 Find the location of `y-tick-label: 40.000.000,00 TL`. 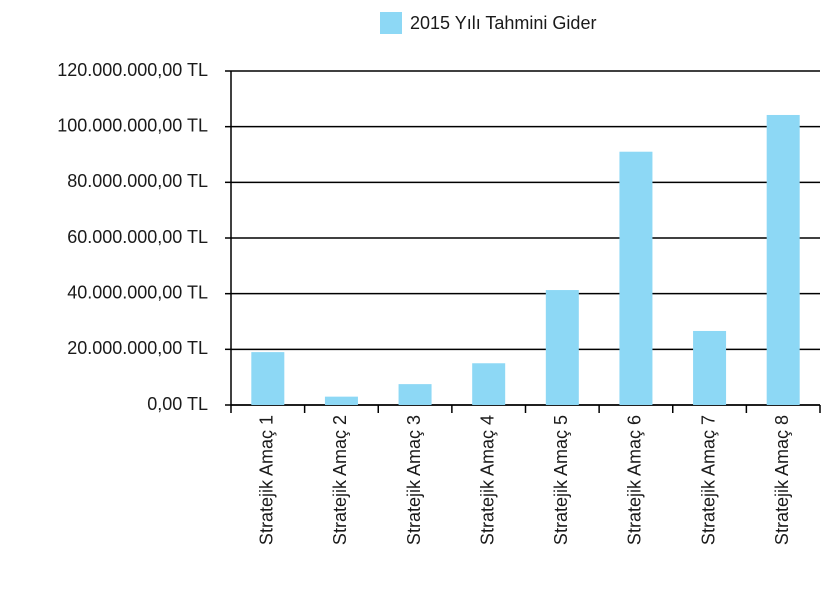

y-tick-label: 40.000.000,00 TL is located at coordinates (137, 292).